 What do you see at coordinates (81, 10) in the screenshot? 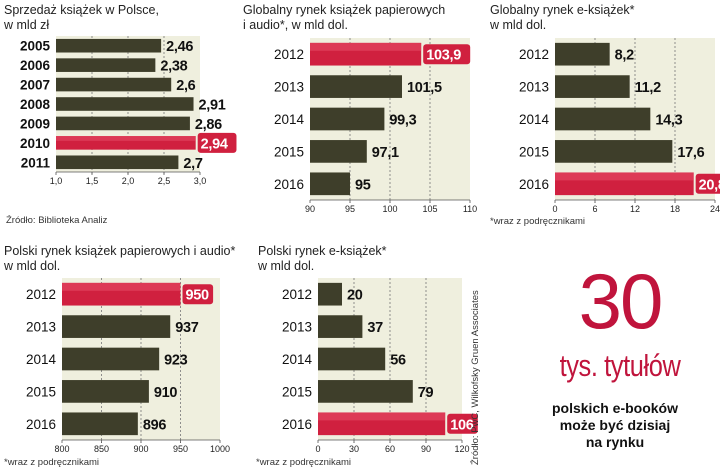
I see `chart-title-line: Sprzedaż książek w Polsce,` at bounding box center [81, 10].